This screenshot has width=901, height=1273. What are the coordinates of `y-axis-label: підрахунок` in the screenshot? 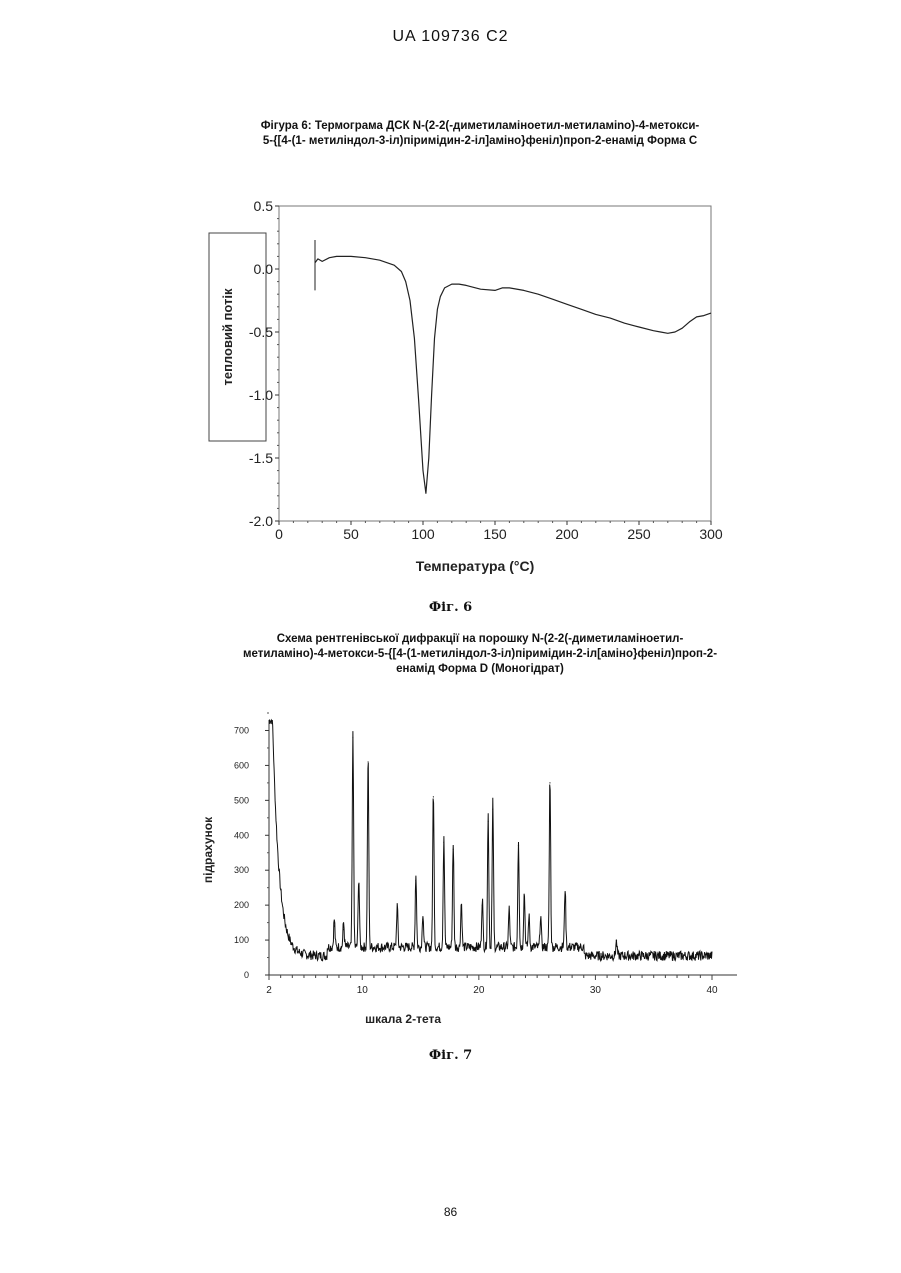 It's located at (208, 849).